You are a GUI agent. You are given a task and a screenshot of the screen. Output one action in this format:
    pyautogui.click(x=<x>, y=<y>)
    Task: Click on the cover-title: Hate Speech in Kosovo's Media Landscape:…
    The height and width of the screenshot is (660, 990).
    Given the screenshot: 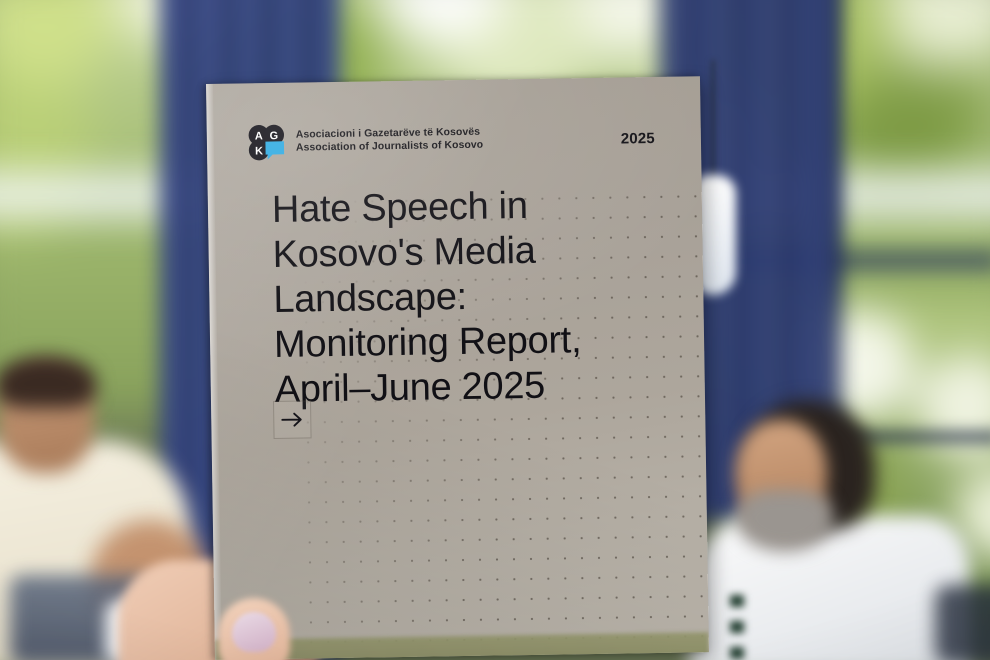 What is the action you would take?
    pyautogui.click(x=473, y=297)
    